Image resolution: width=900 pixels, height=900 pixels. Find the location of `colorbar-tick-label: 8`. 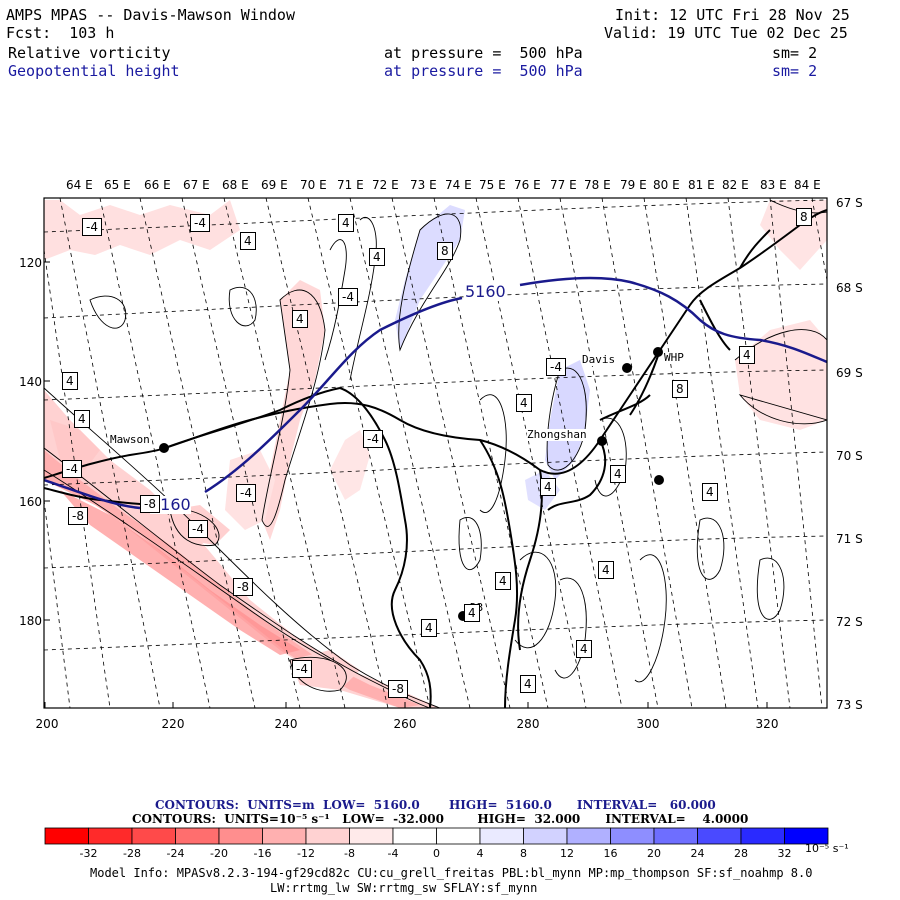

colorbar-tick-label: 8 is located at coordinates (523, 853).